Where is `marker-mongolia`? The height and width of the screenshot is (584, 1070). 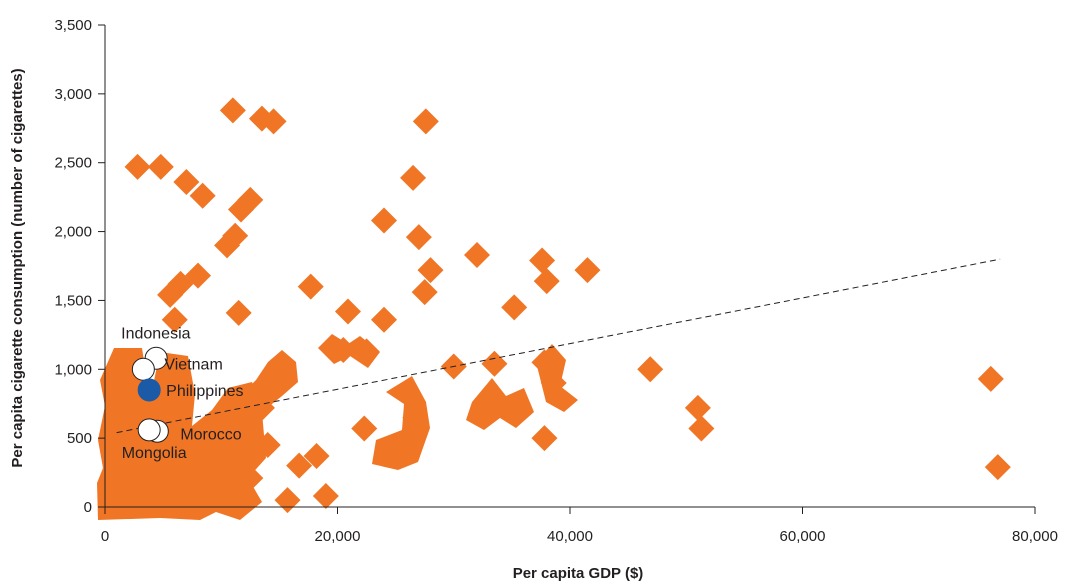
marker-mongolia is located at coordinates (149, 430).